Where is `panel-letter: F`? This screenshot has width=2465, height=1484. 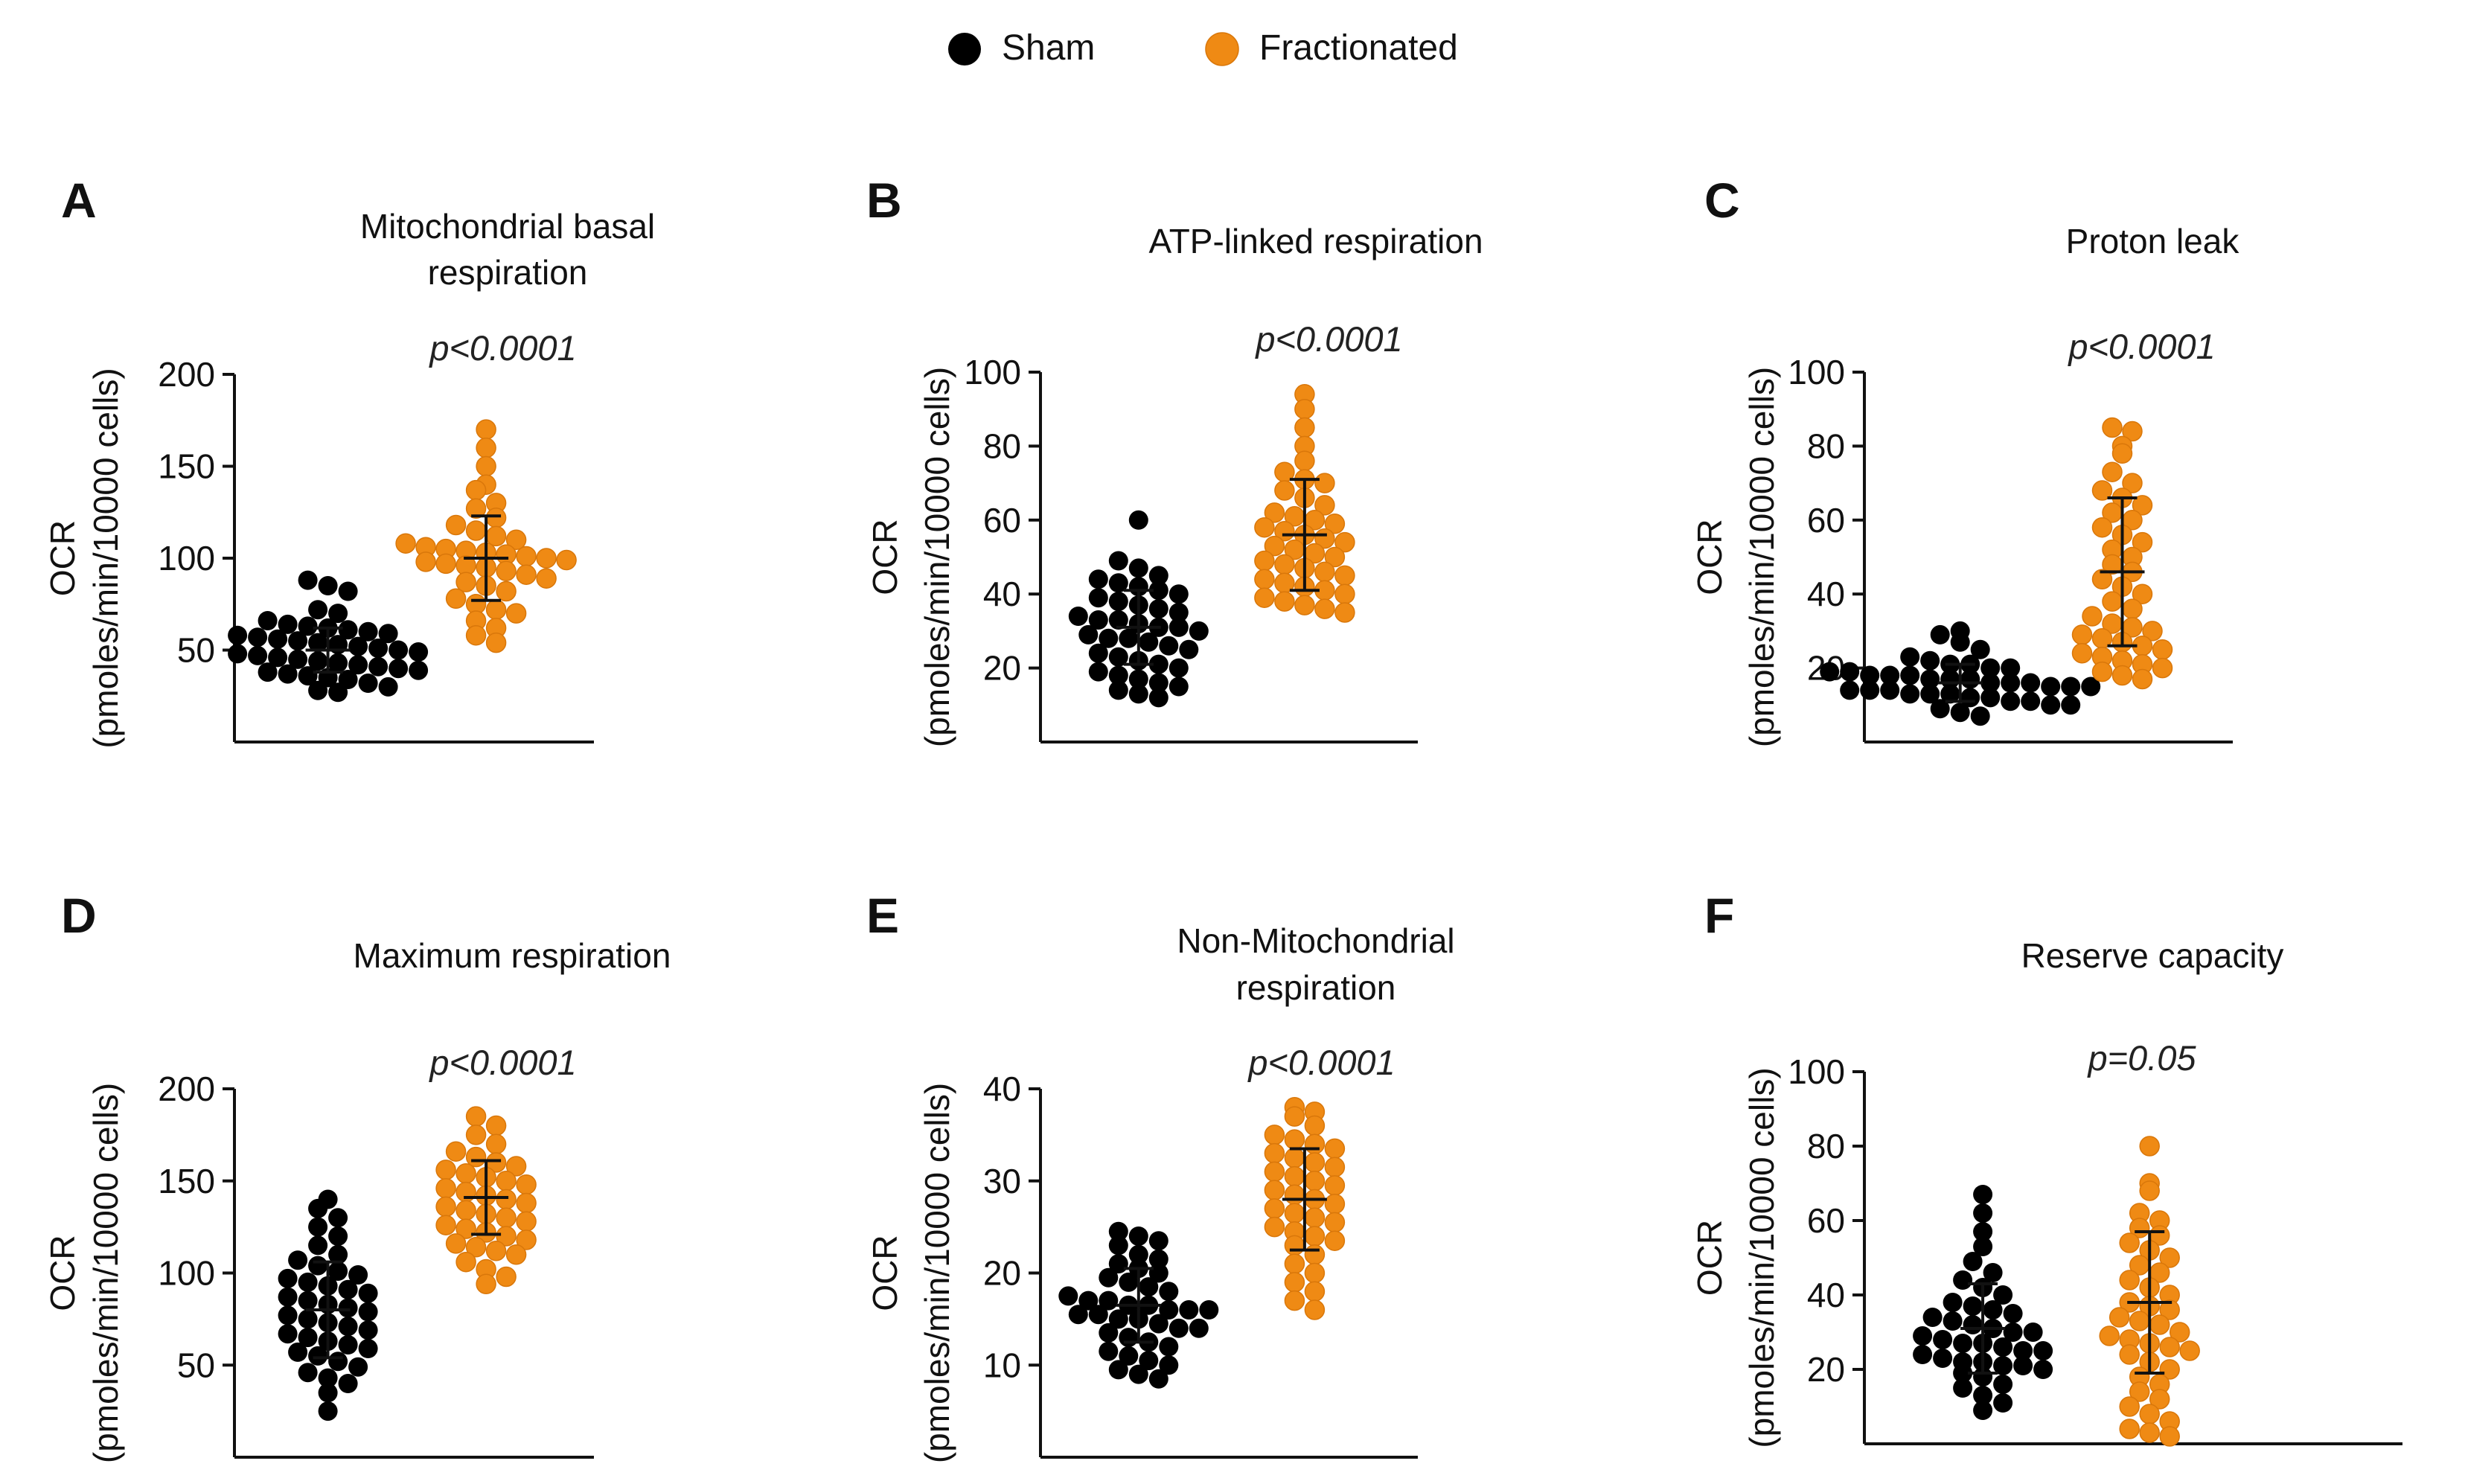 panel-letter: F is located at coordinates (1719, 915).